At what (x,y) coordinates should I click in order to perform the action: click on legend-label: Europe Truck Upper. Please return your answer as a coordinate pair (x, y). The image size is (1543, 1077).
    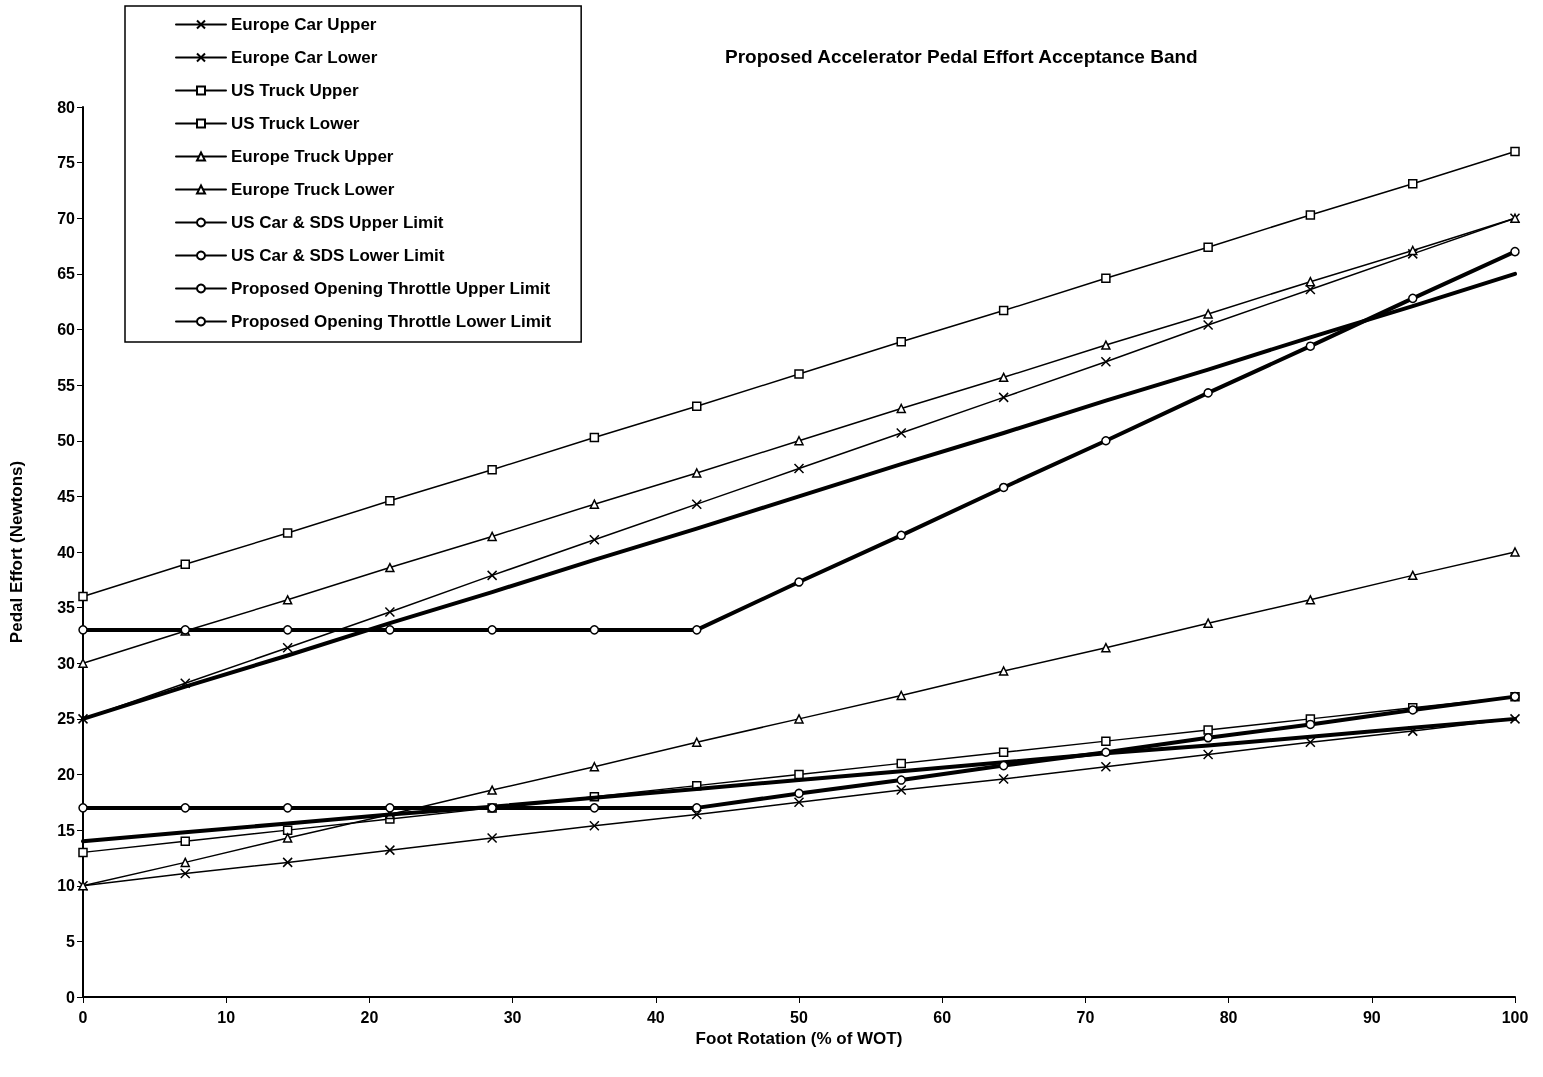
    Looking at the image, I should click on (312, 156).